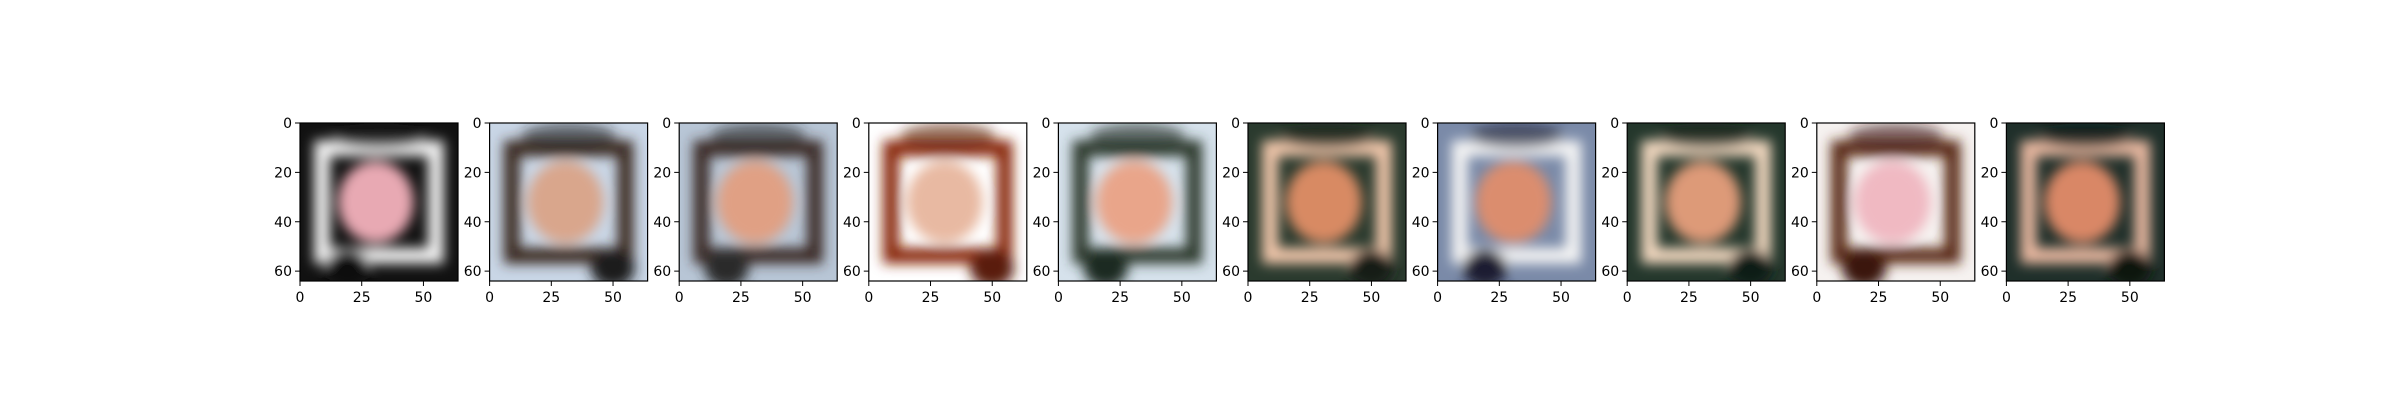 The image size is (2400, 400). I want to click on image-panel-1: 0 25 50 0 20 40 60, so click(366, 211).